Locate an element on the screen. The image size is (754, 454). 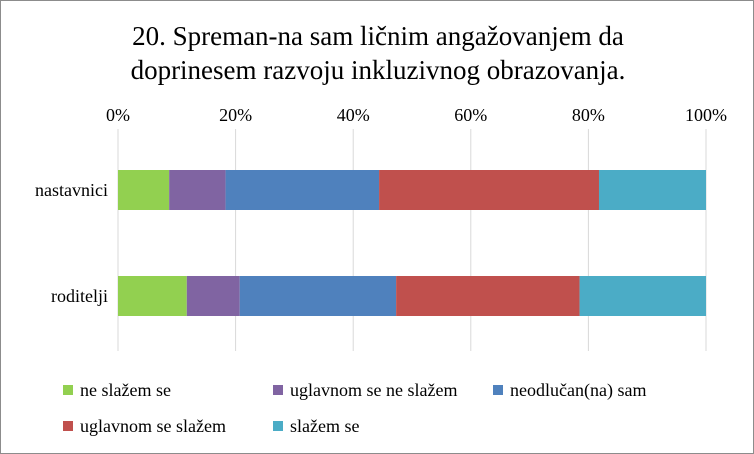
category-labels: nastavnici roditelji is located at coordinates (71, 243).